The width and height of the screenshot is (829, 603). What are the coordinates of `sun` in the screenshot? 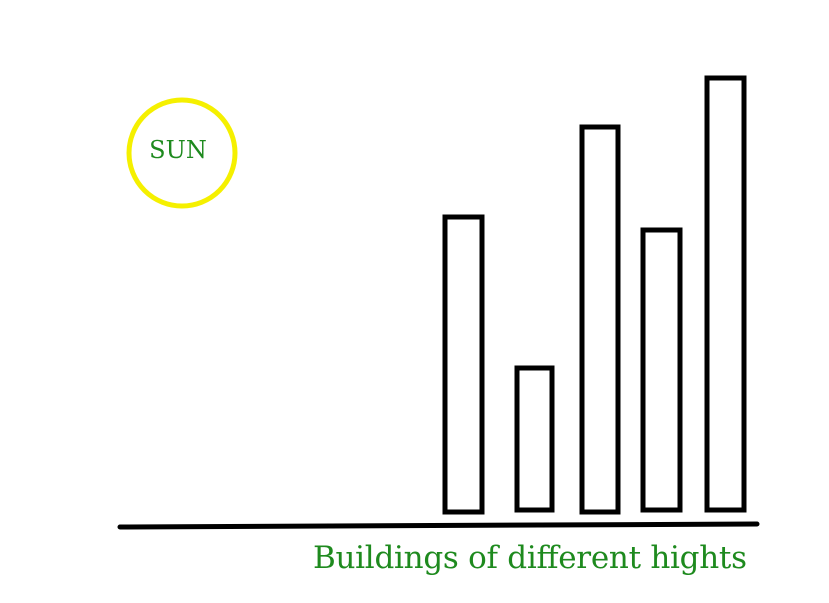 It's located at (182, 153).